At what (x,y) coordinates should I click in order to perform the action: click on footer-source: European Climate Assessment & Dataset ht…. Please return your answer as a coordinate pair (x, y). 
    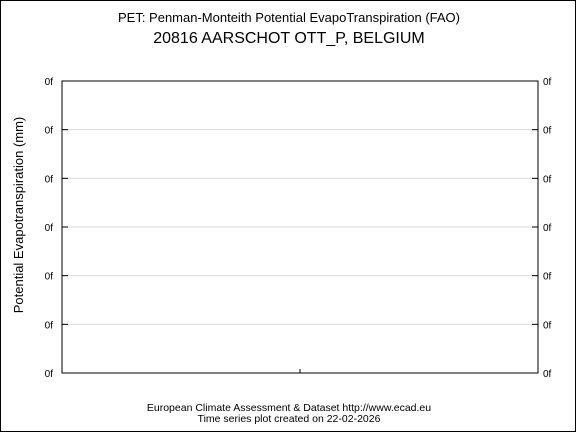
    Looking at the image, I should click on (289, 408).